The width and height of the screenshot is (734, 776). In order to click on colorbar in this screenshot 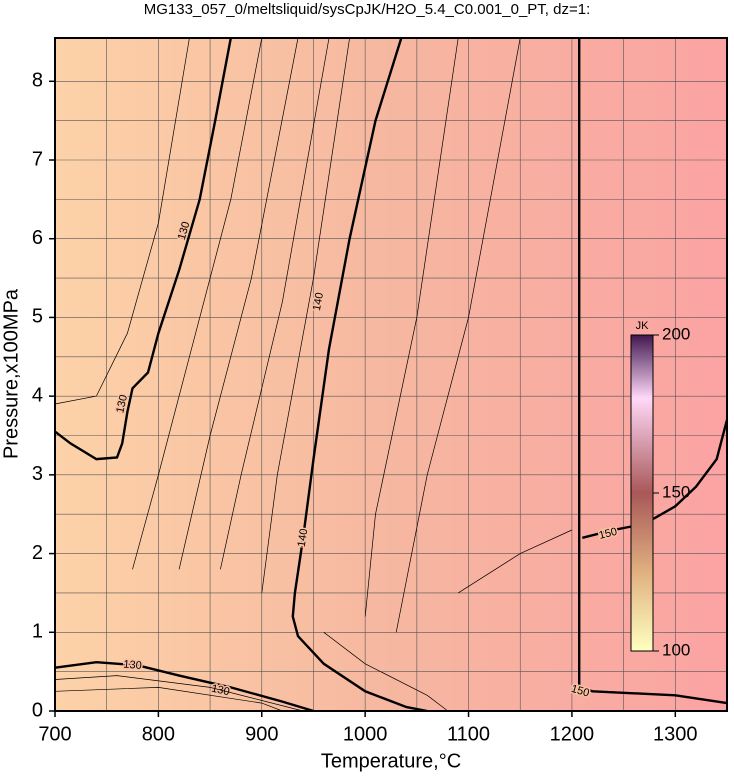, I will do `click(642, 493)`.